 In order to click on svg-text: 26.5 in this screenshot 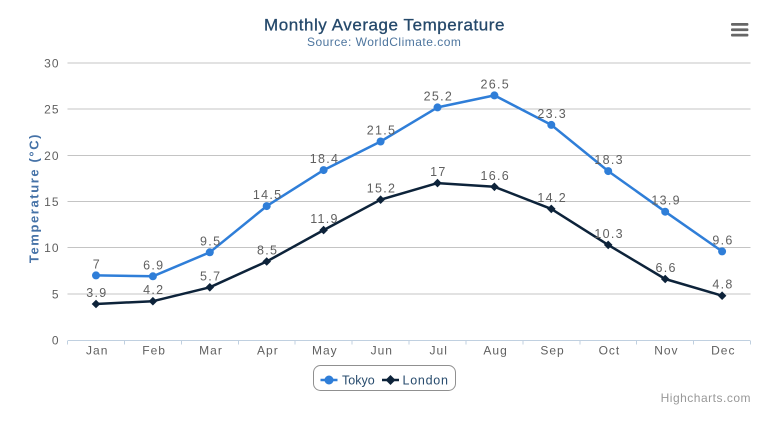, I will do `click(496, 84)`.